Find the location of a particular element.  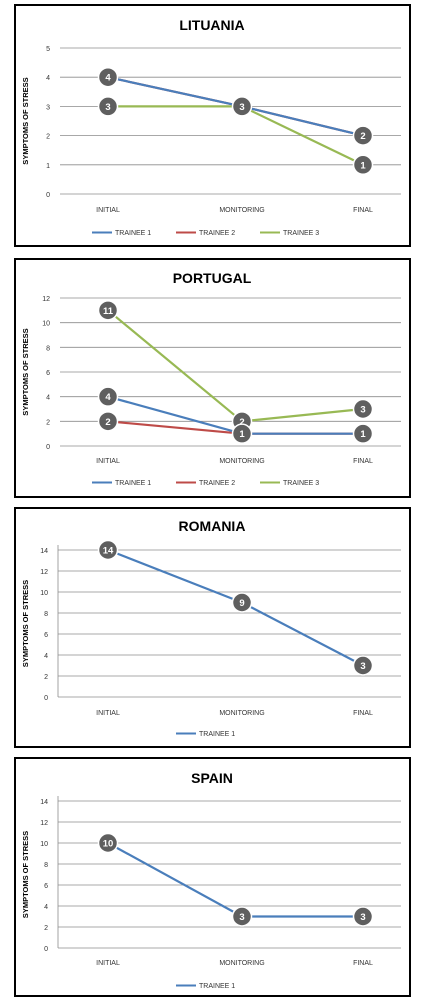

chart-title: PORTUGAL is located at coordinates (212, 278).